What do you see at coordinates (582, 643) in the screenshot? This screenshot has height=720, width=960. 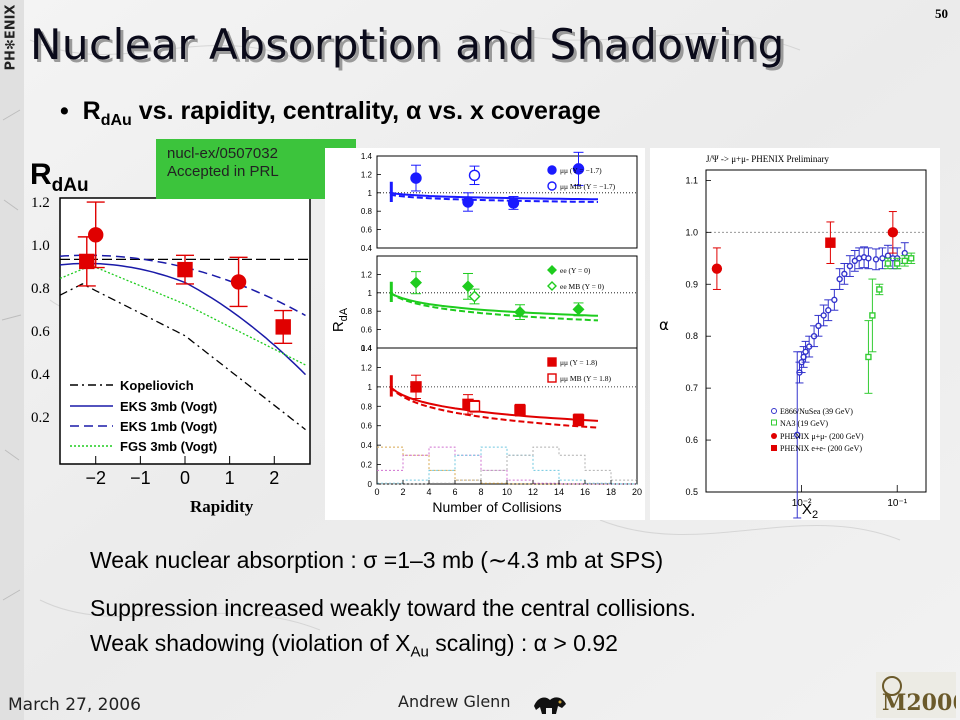 I see `s3c: > 0.92` at bounding box center [582, 643].